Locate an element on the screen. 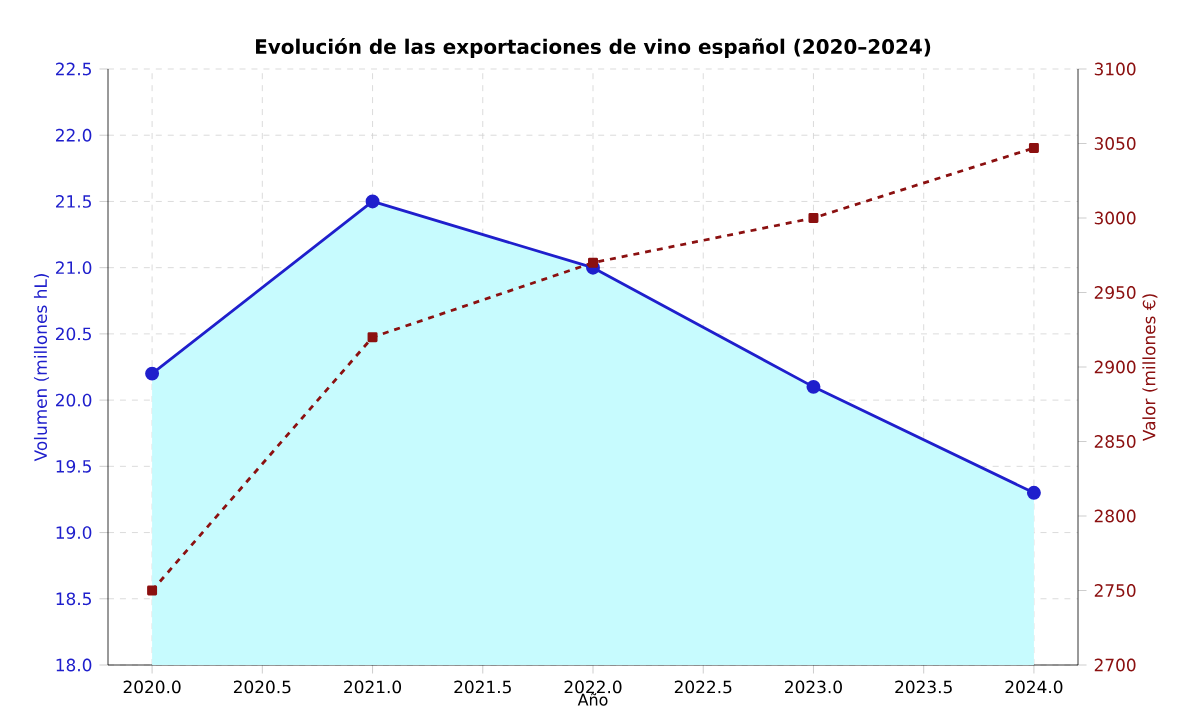  x-tick-label: 2020.5 is located at coordinates (262, 687).